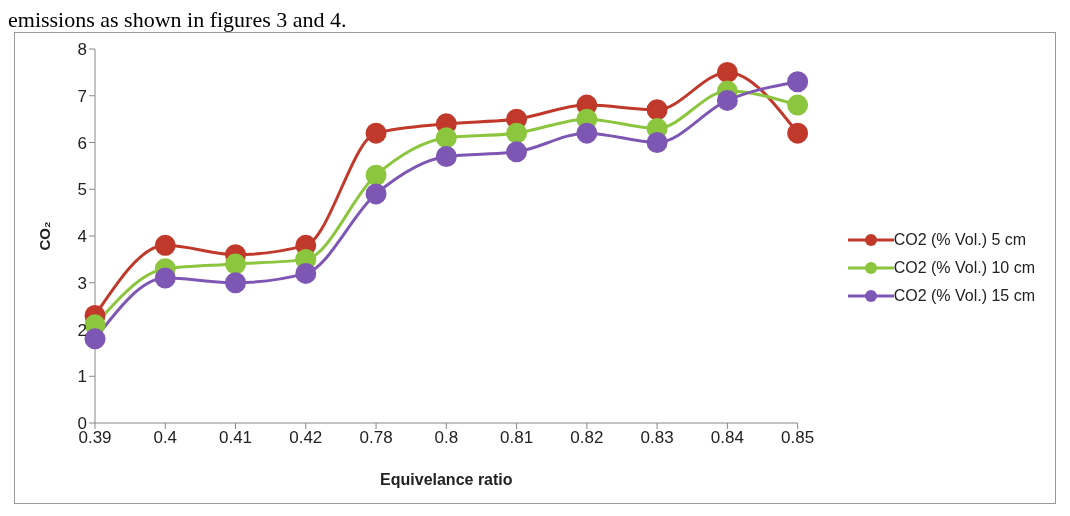 The image size is (1070, 516). Describe the element at coordinates (82, 96) in the screenshot. I see `y-tick-label: 7` at that location.